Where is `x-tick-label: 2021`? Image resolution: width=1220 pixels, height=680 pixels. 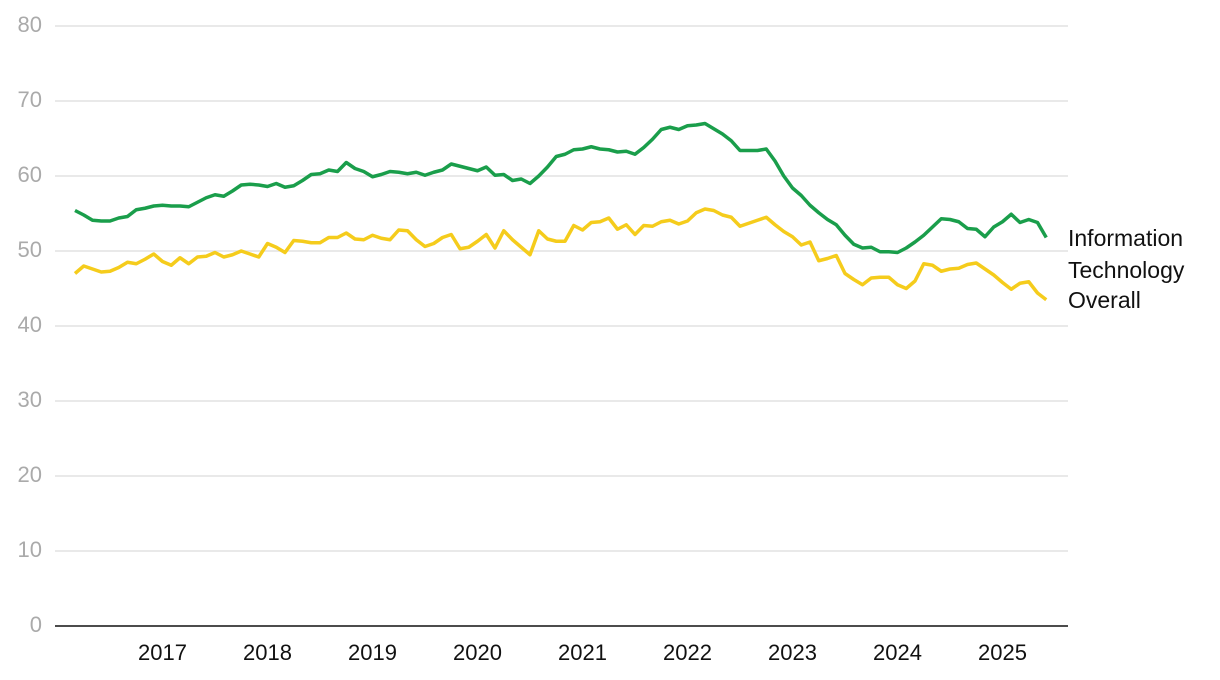 x-tick-label: 2021 is located at coordinates (582, 652).